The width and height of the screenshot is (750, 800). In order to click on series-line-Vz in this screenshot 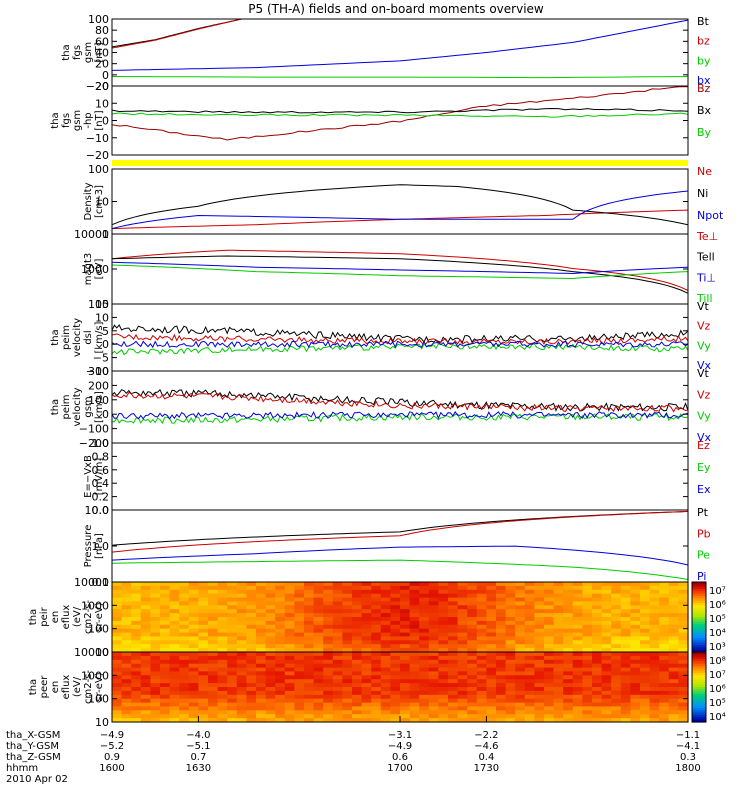, I will do `click(400, 402)`.